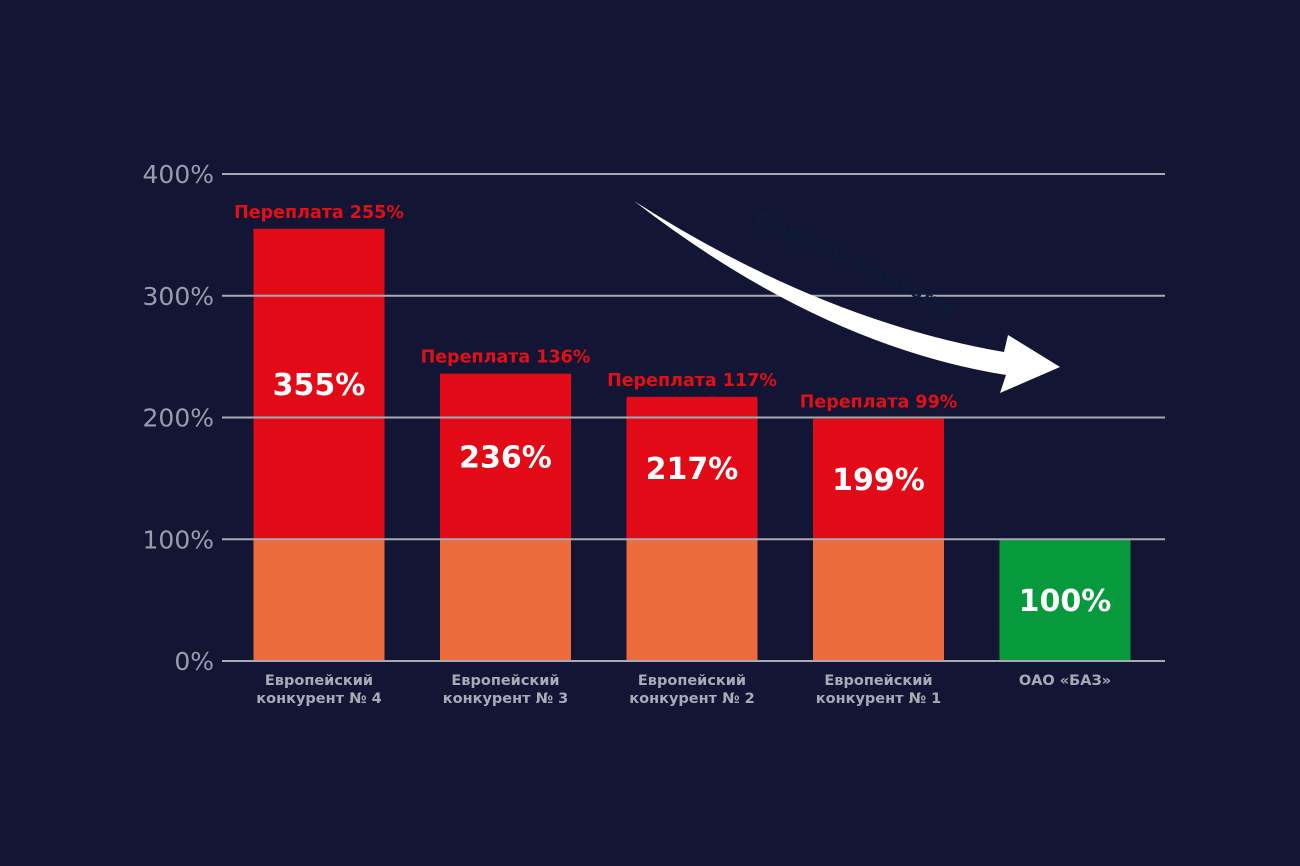 This screenshot has height=866, width=1300. I want to click on y-tick-label: 0%, so click(194, 661).